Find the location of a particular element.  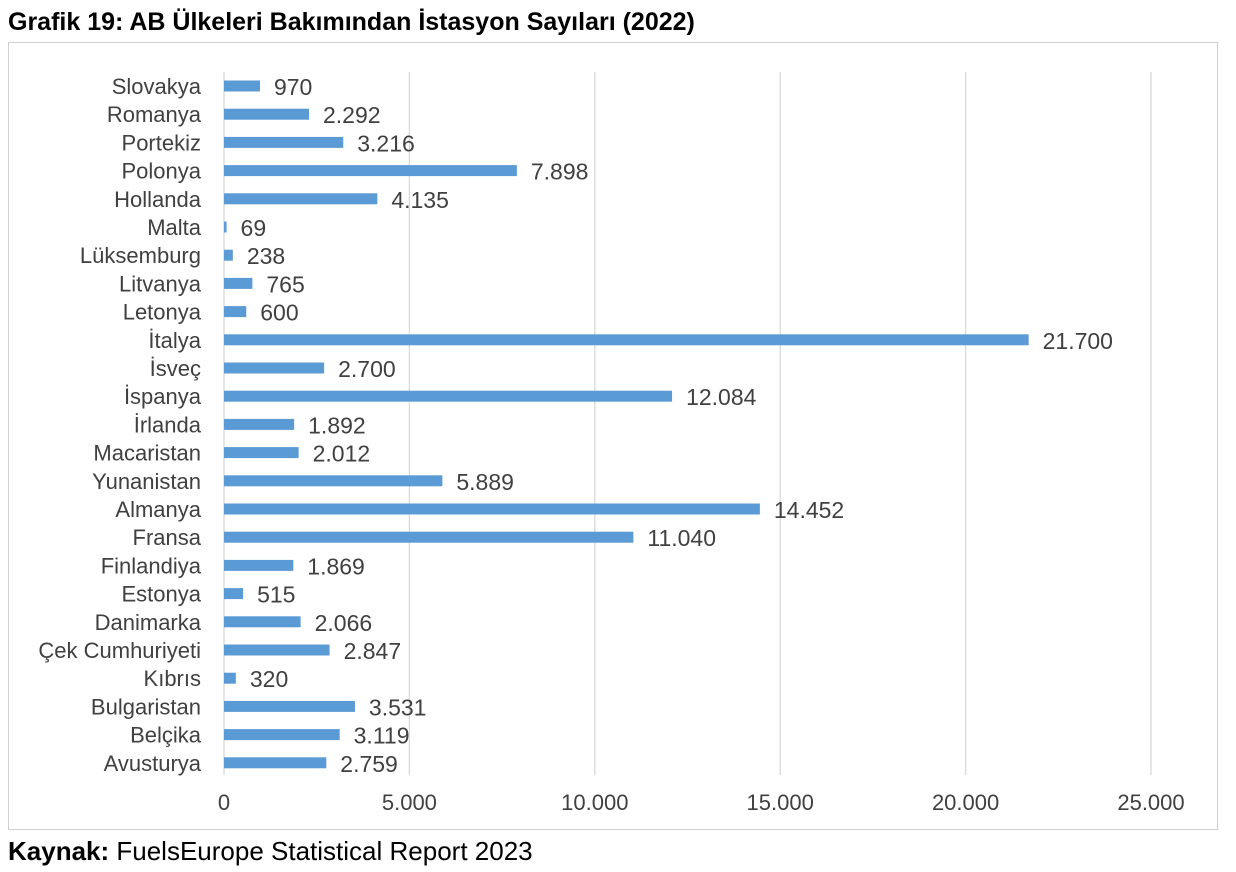

category-label: Slovakya is located at coordinates (157, 86).